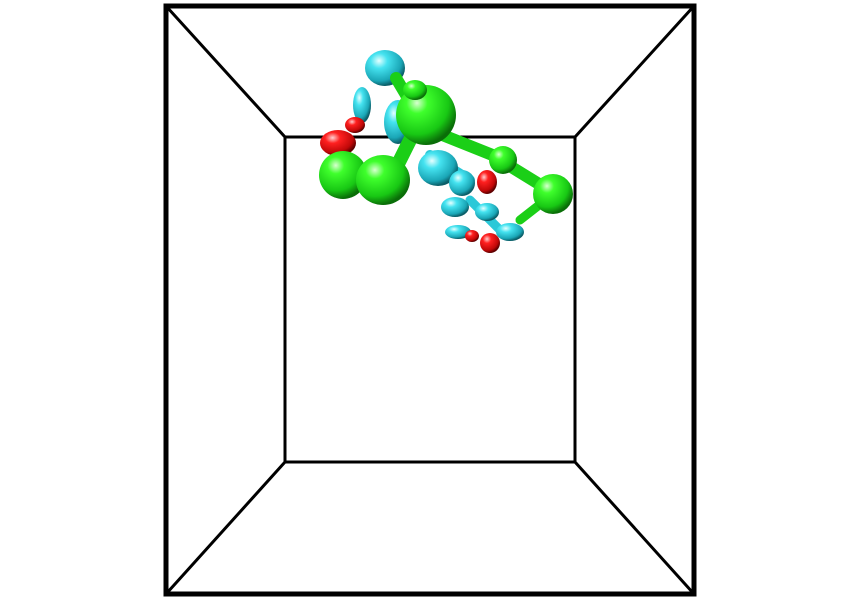 This screenshot has width=860, height=600. Describe the element at coordinates (225, 71) in the screenshot. I see `box-edge-top-left` at that location.